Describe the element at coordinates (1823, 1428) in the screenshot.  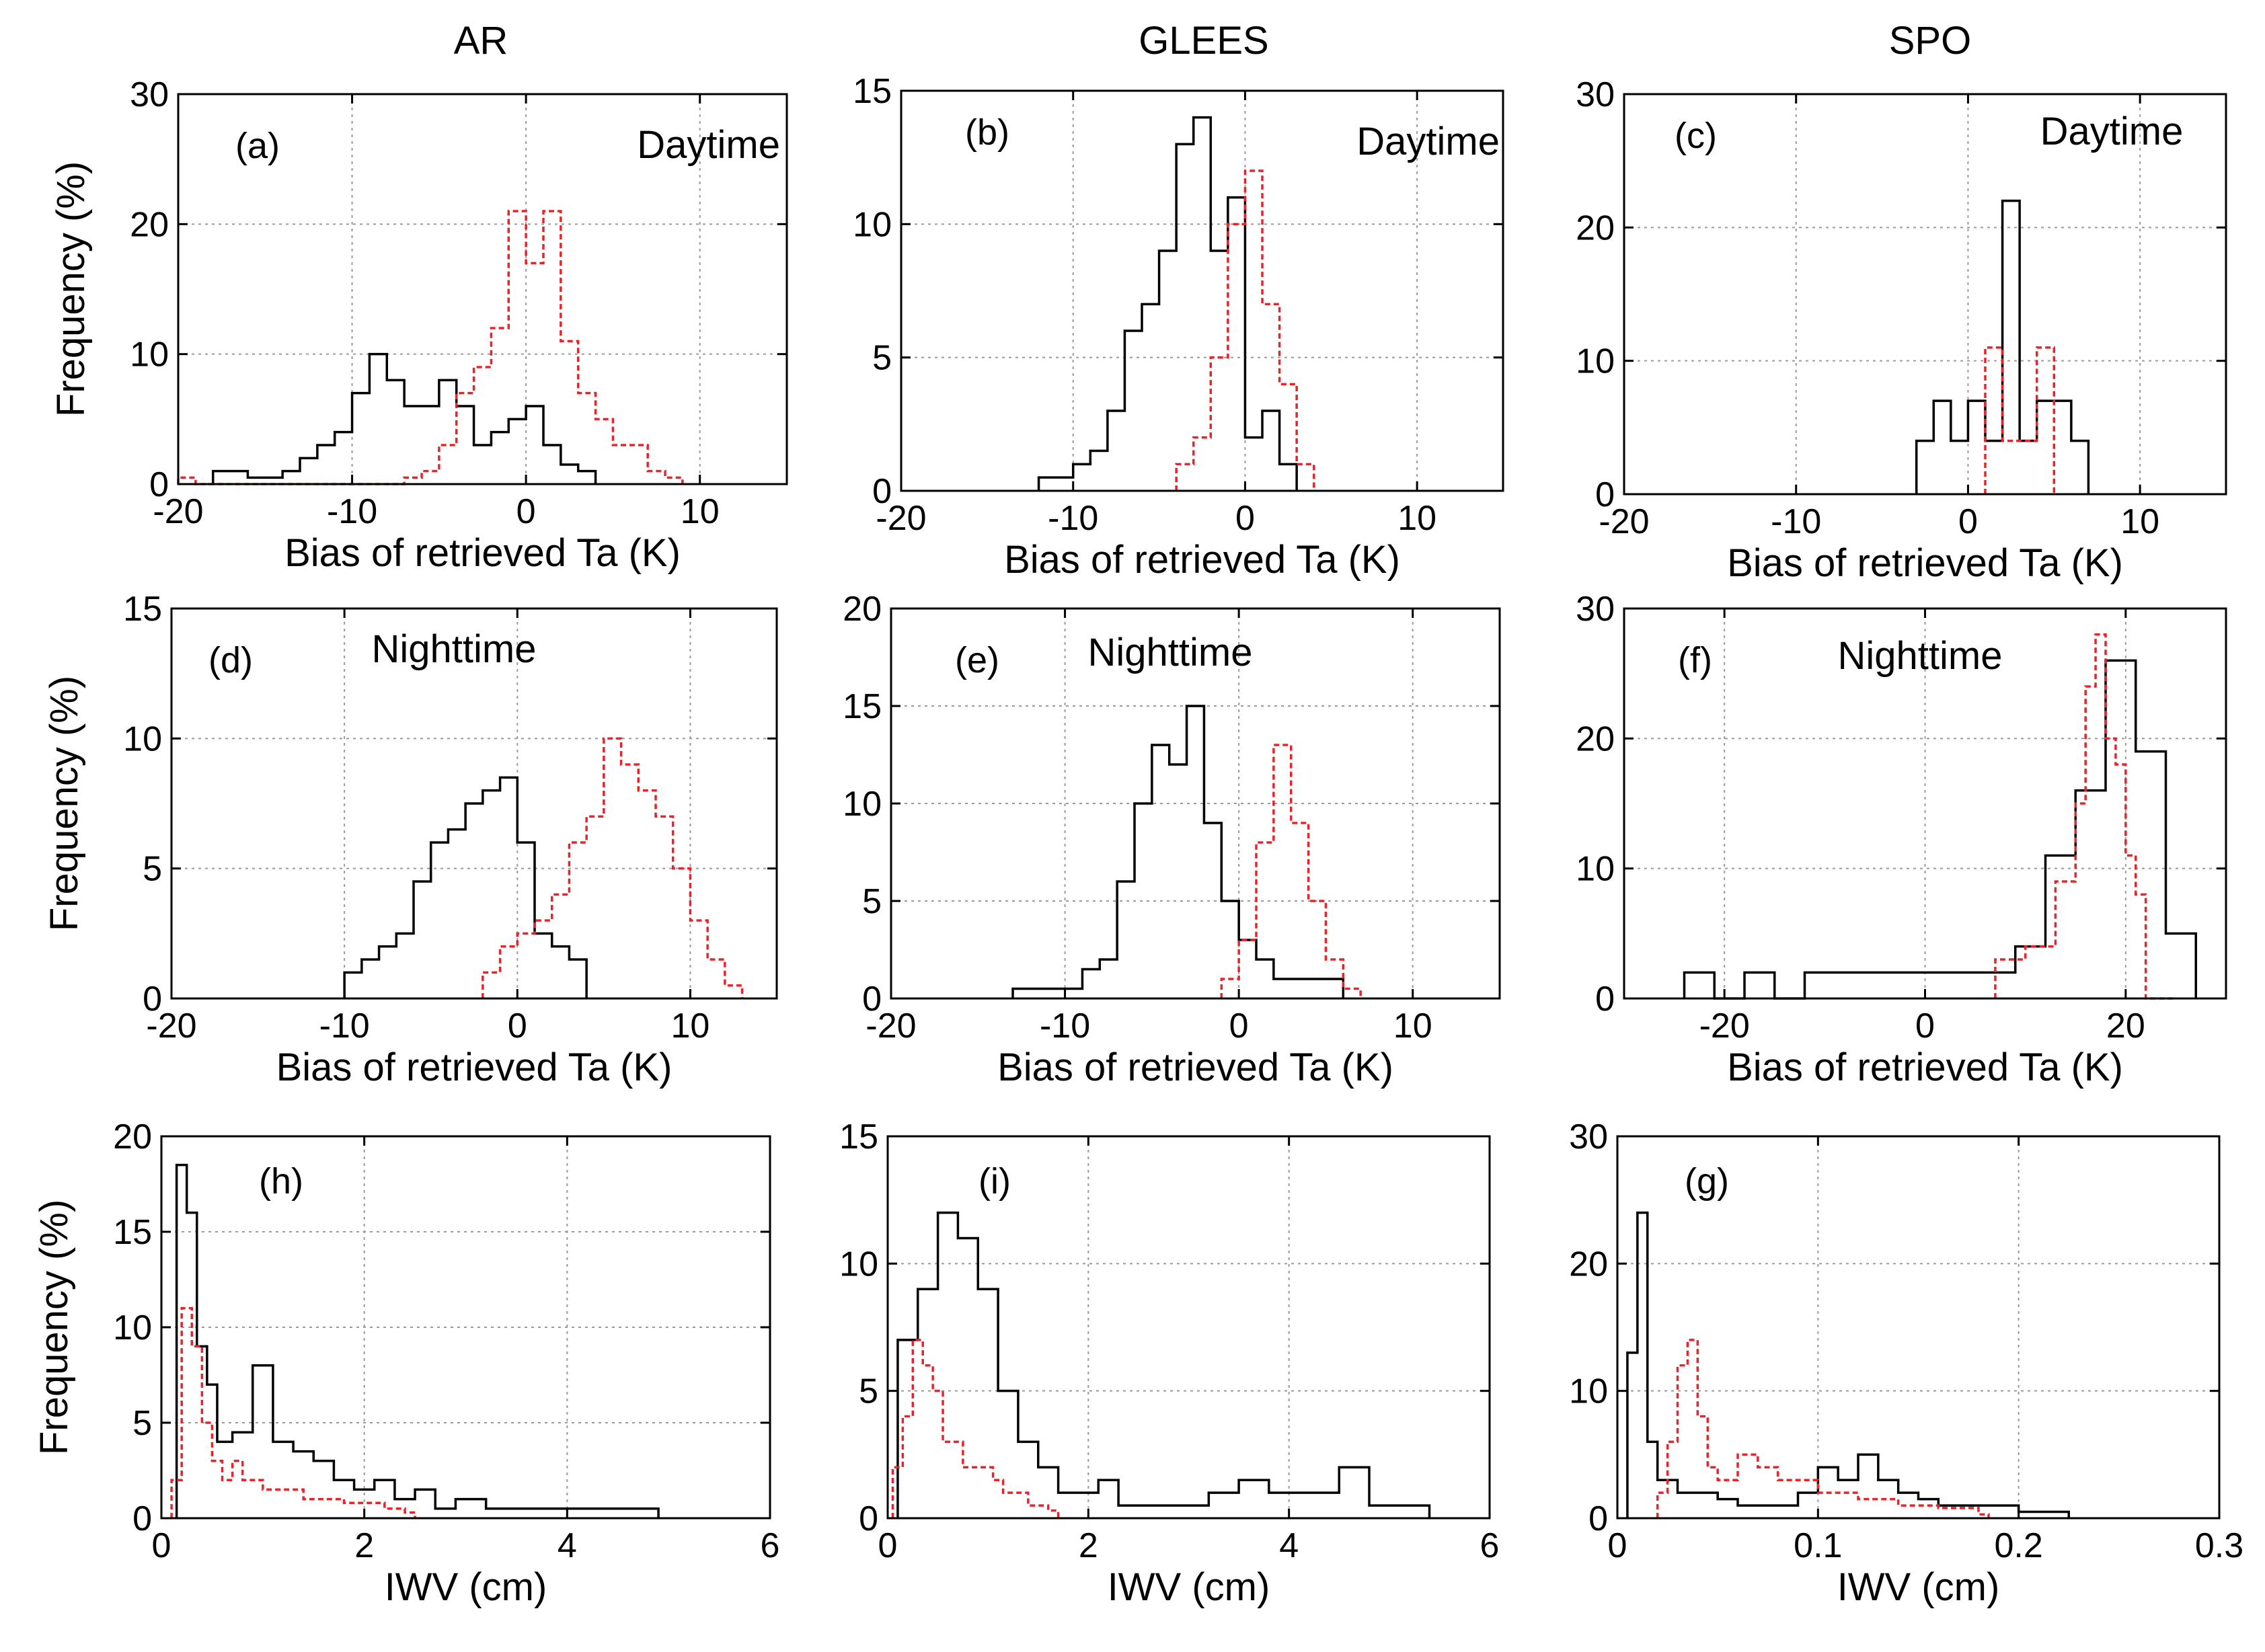
I see `series-red-g` at that location.